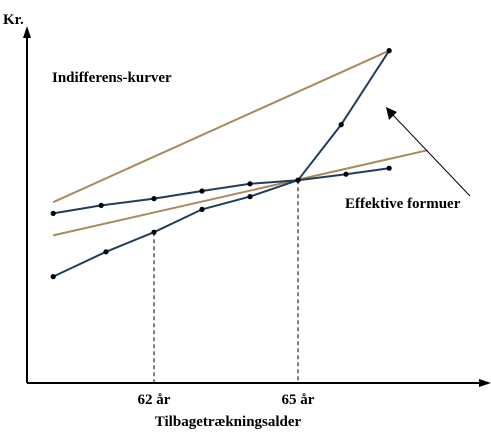 The height and width of the screenshot is (432, 491). Describe the element at coordinates (228, 422) in the screenshot. I see `x-axis-label: Tilbagetrækningsalder` at that location.